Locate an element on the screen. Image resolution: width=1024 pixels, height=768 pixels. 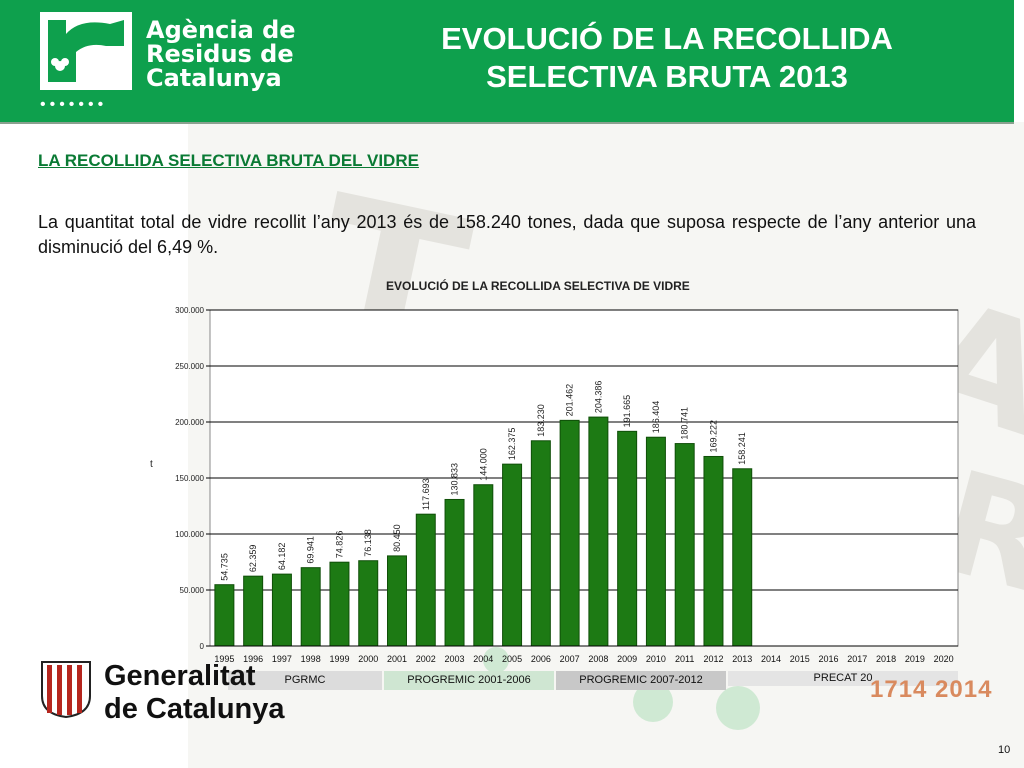
page-number: 10 is located at coordinates (1004, 750).